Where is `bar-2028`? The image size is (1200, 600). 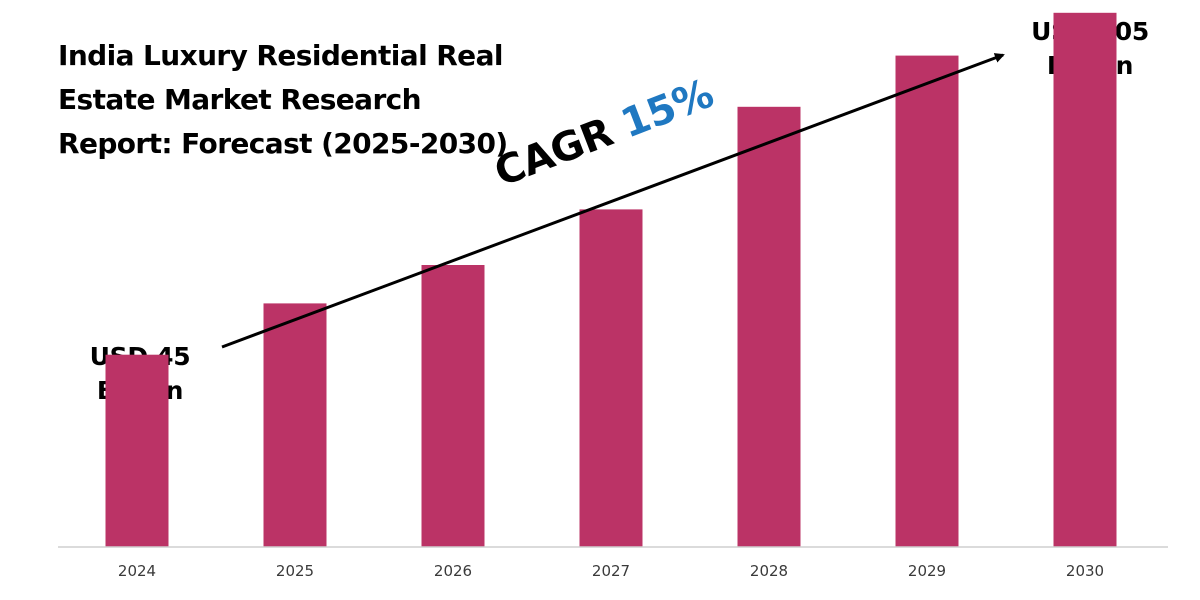 bar-2028 is located at coordinates (769, 327).